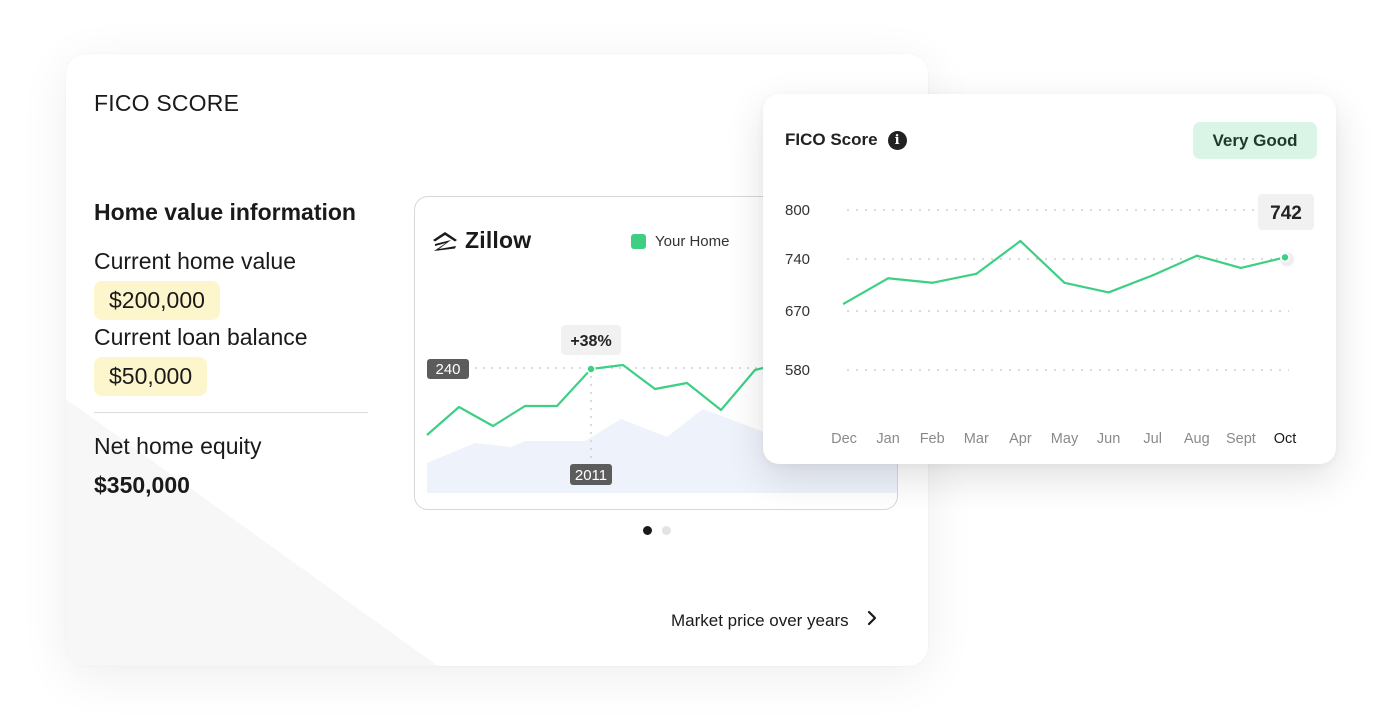 The width and height of the screenshot is (1400, 720). Describe the element at coordinates (445, 241) in the screenshot. I see `zillow-logo-icon` at that location.